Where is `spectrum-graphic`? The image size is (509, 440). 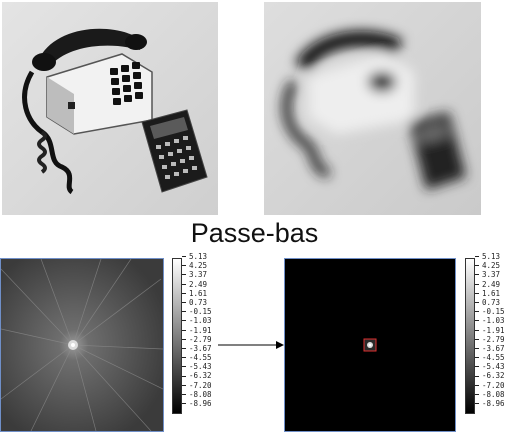 spectrum-graphic is located at coordinates (82, 345).